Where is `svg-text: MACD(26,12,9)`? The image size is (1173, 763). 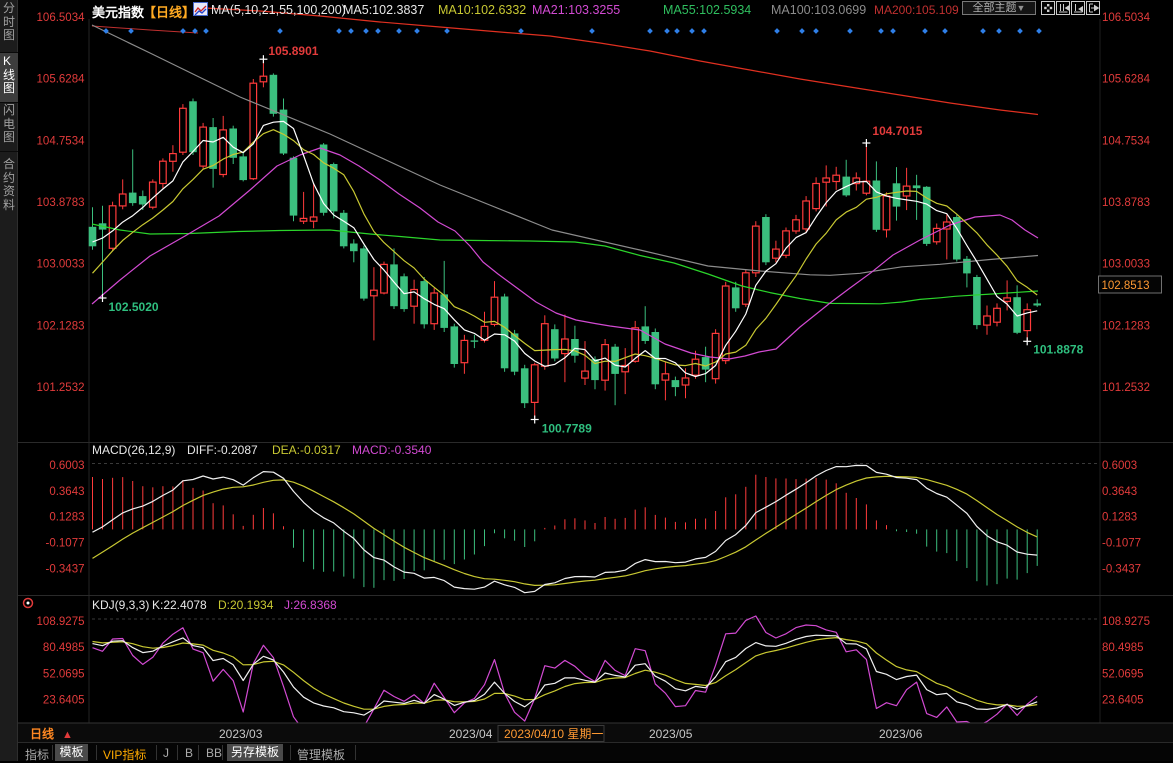 svg-text: MACD(26,12,9) is located at coordinates (133, 450).